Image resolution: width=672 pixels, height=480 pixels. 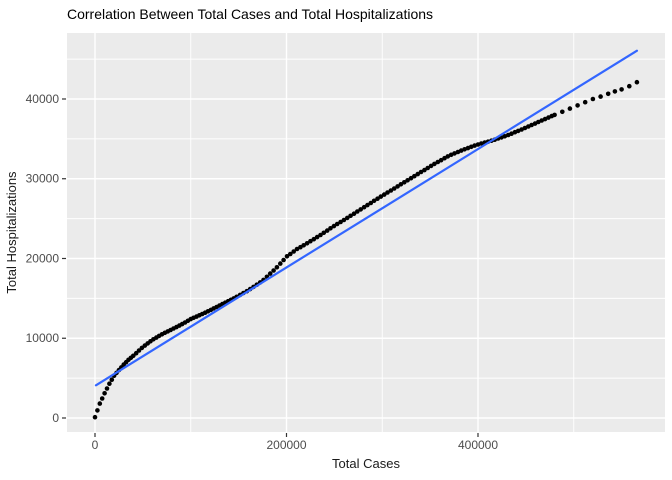 I want to click on y-tick-label: 0, so click(x=55, y=418).